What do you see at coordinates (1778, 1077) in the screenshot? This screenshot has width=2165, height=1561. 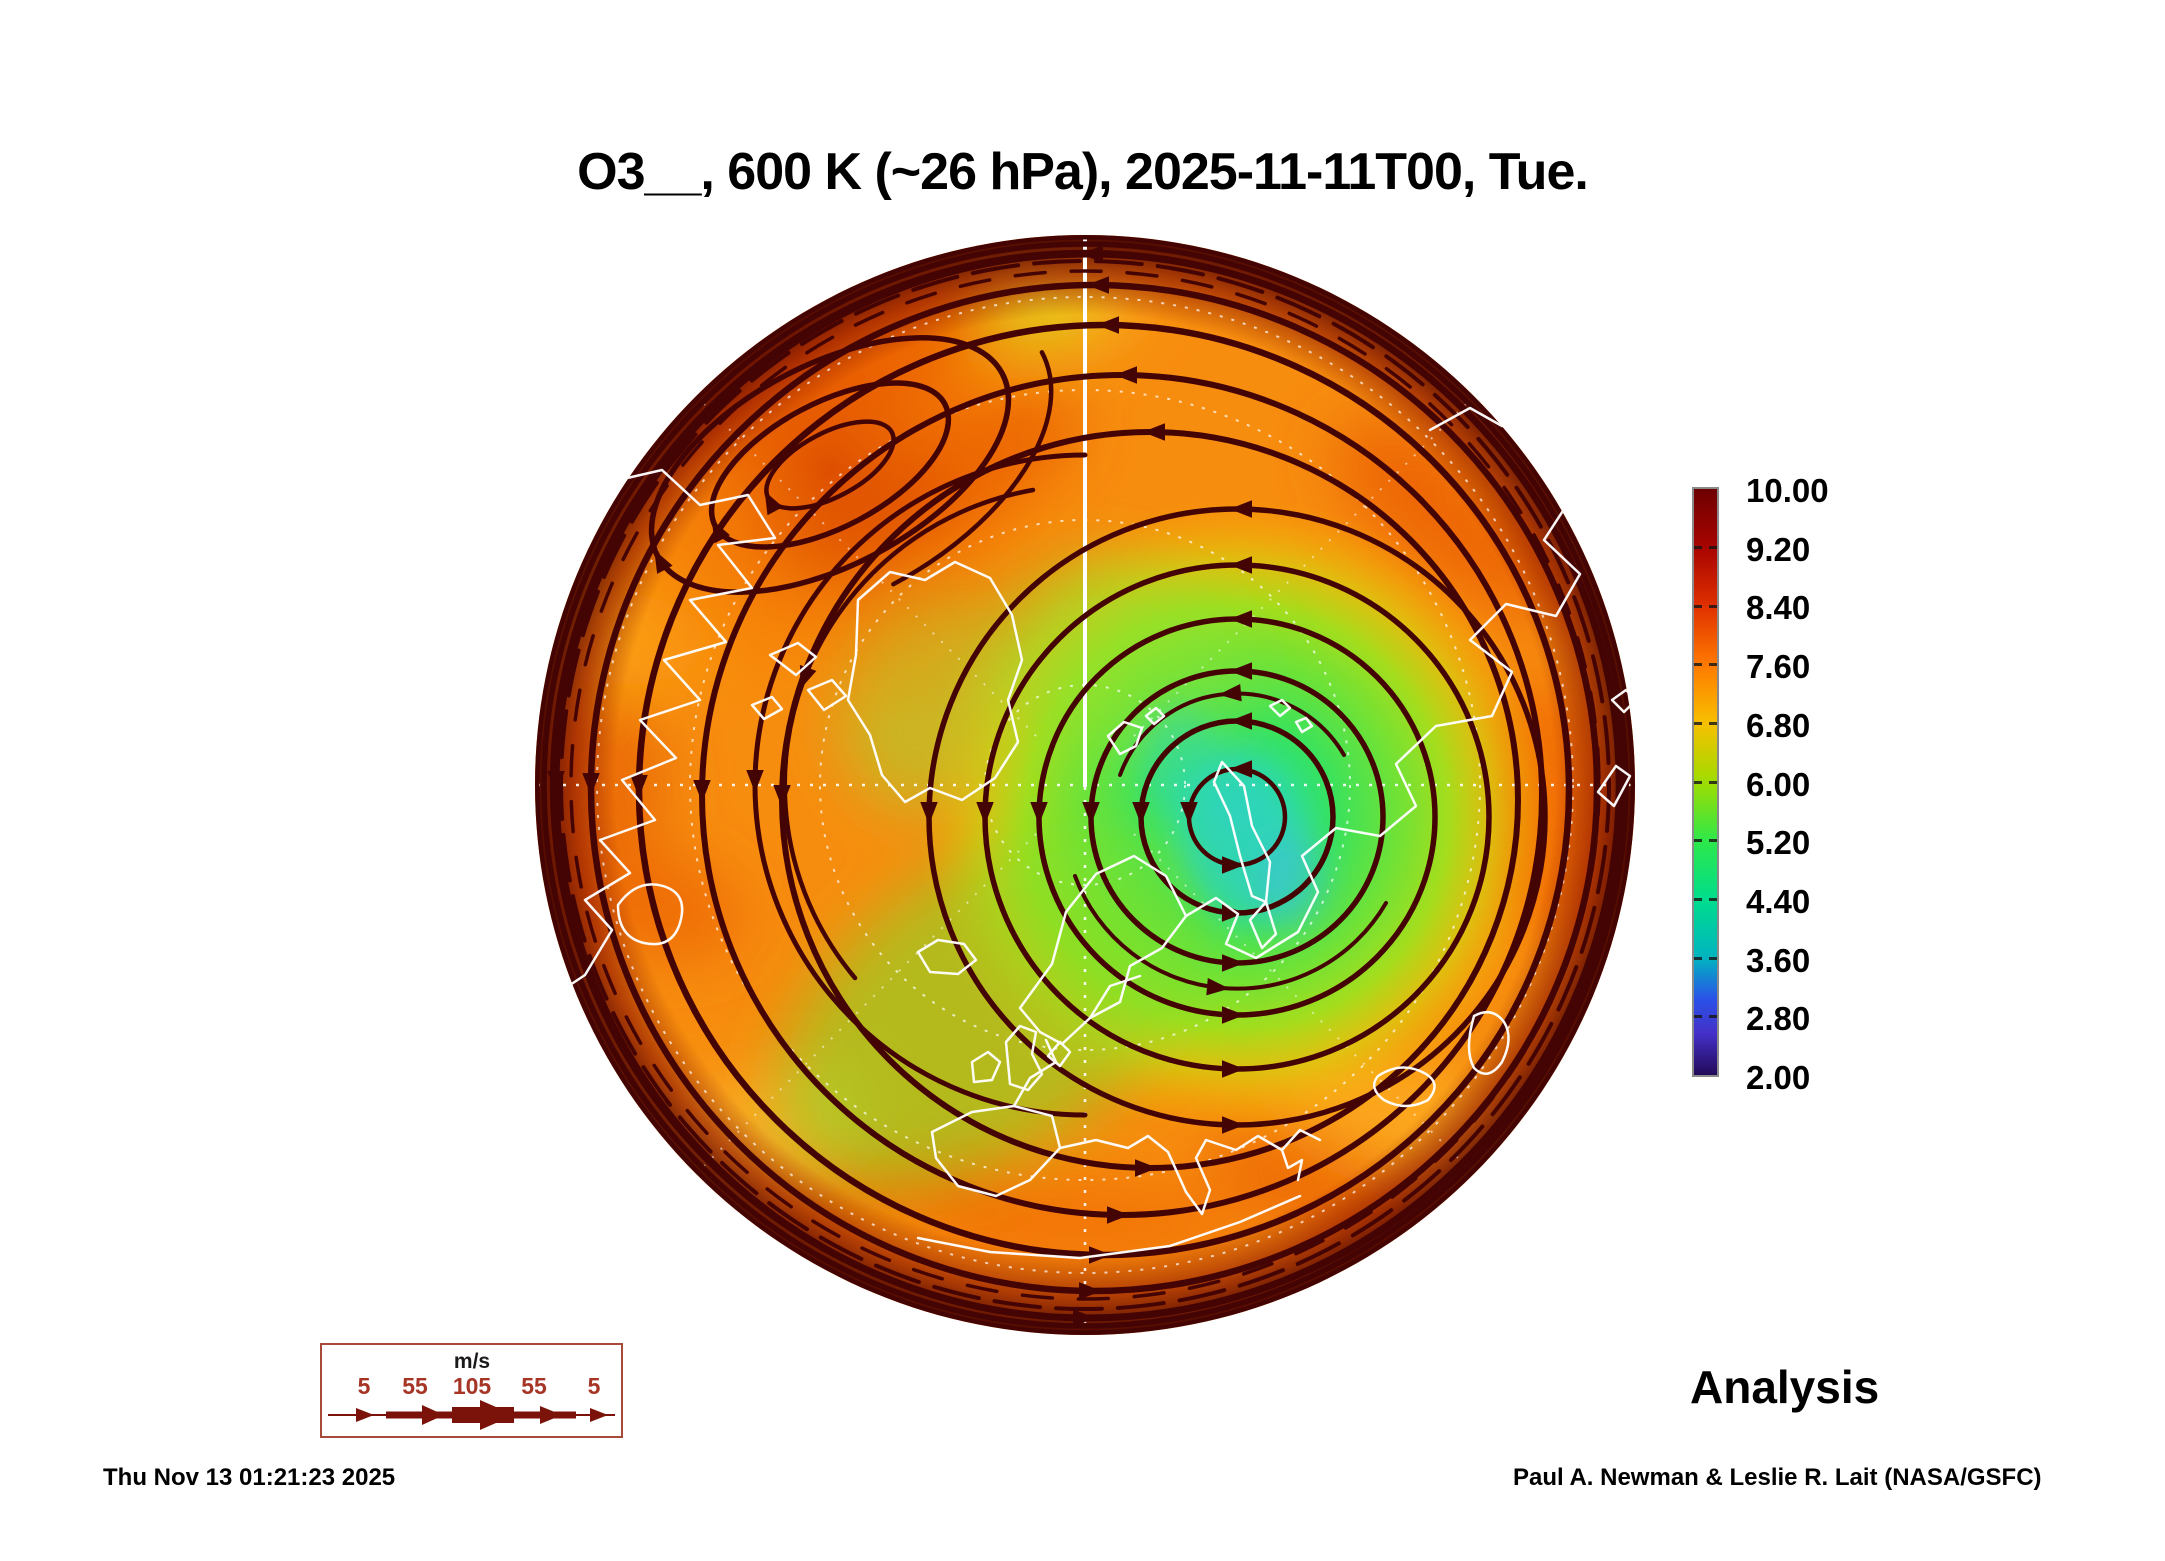 I see `colorbar-tick-label: 2.00` at bounding box center [1778, 1077].